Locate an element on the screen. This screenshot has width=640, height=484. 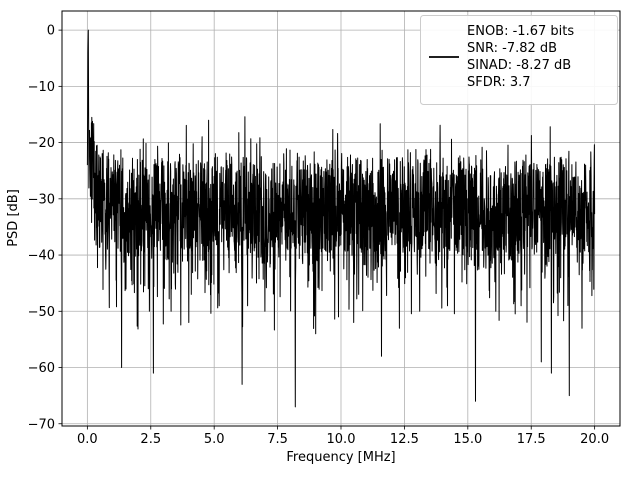
x-tick-label: 10.0 is located at coordinates (341, 439).